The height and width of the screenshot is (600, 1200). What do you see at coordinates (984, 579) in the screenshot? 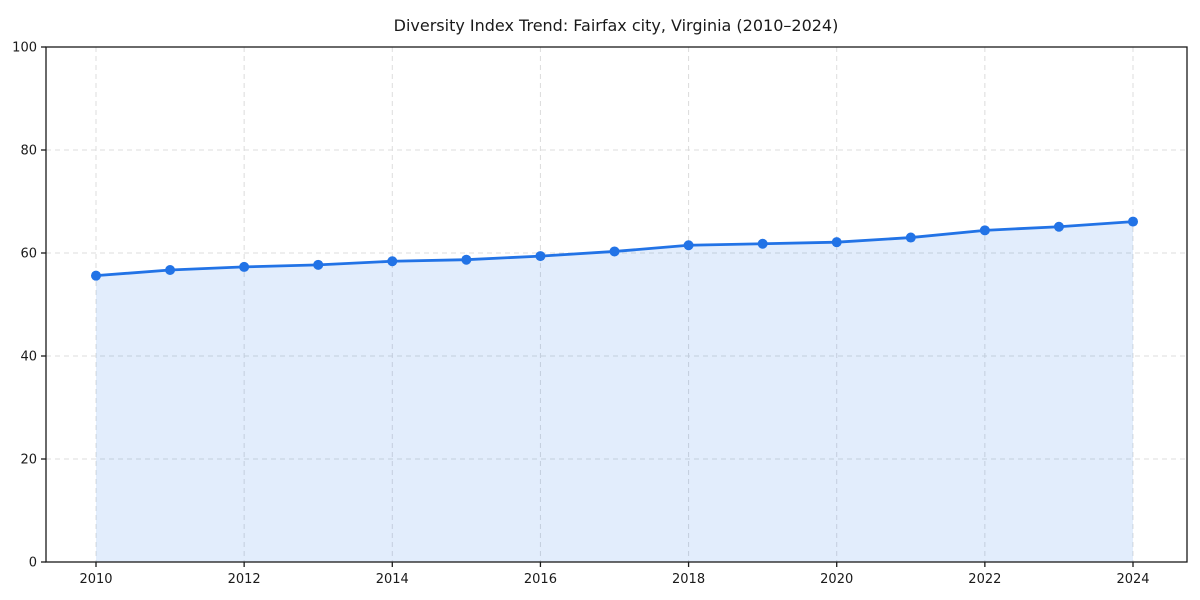
I see `x-tick-label: 2022` at bounding box center [984, 579].